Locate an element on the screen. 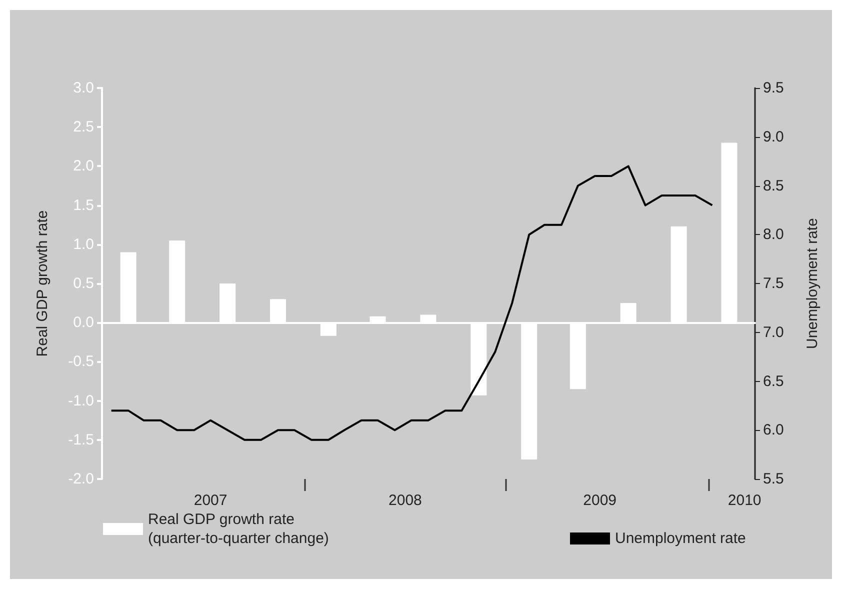 Image resolution: width=842 pixels, height=589 pixels. y2-tick-label: 8.0 is located at coordinates (773, 235).